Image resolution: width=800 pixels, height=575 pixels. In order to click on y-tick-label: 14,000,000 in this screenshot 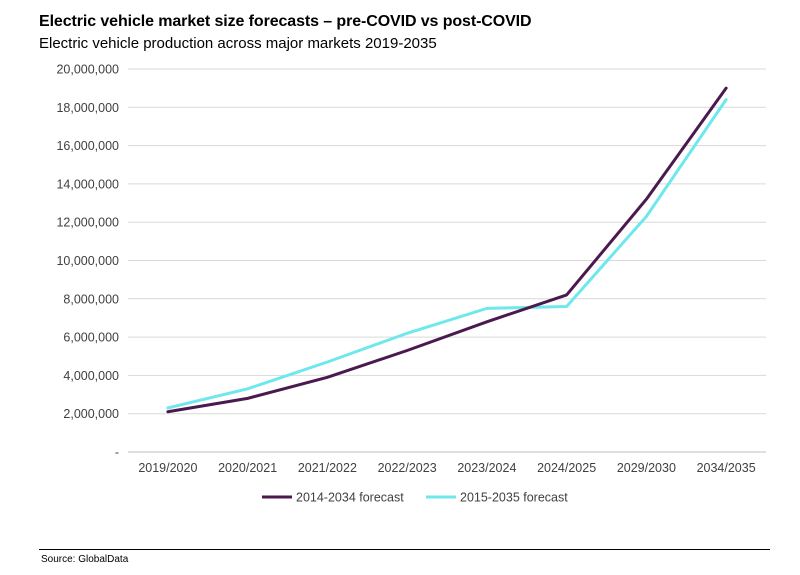, I will do `click(87, 184)`.